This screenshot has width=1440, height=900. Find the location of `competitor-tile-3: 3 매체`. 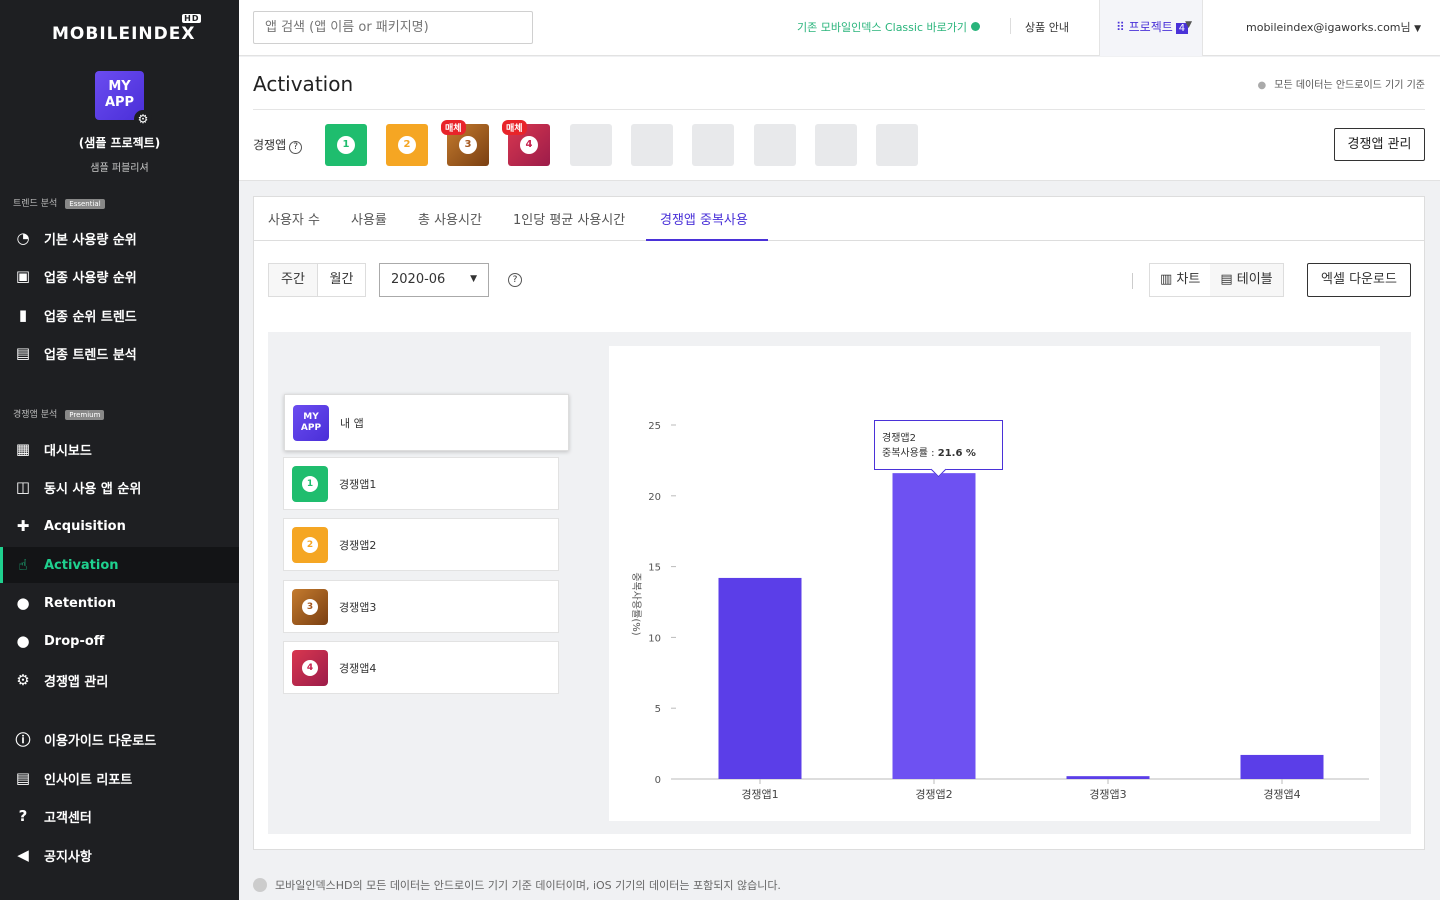

competitor-tile-3: 3 매체 is located at coordinates (465, 143).